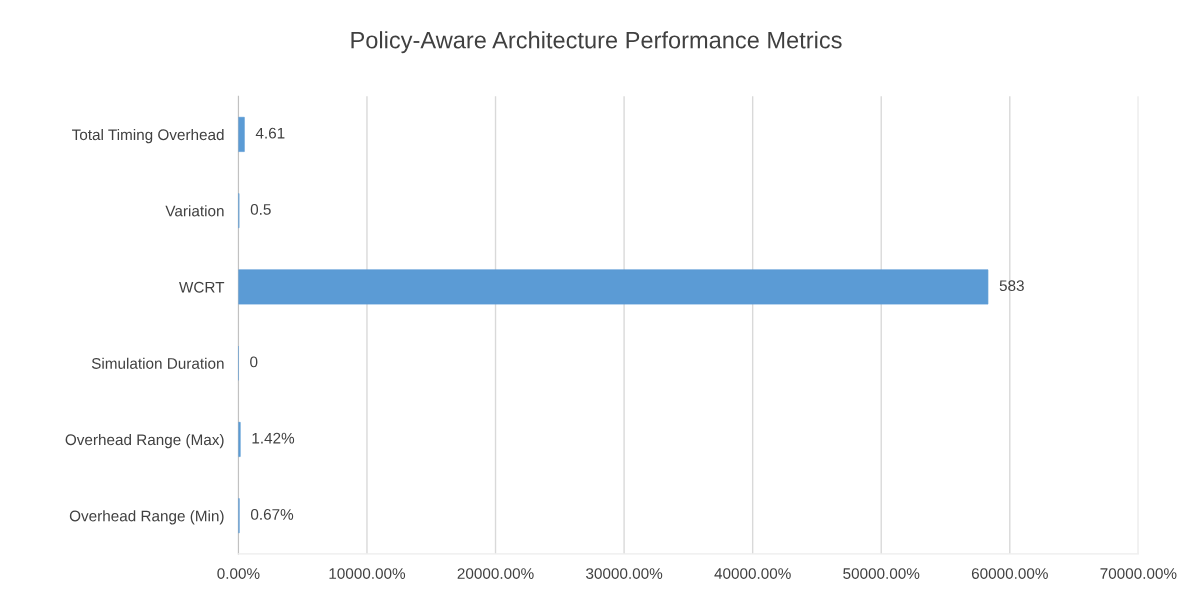 Image resolution: width=1192 pixels, height=602 pixels. What do you see at coordinates (1138, 573) in the screenshot?
I see `x-tick-label: 70000.00%` at bounding box center [1138, 573].